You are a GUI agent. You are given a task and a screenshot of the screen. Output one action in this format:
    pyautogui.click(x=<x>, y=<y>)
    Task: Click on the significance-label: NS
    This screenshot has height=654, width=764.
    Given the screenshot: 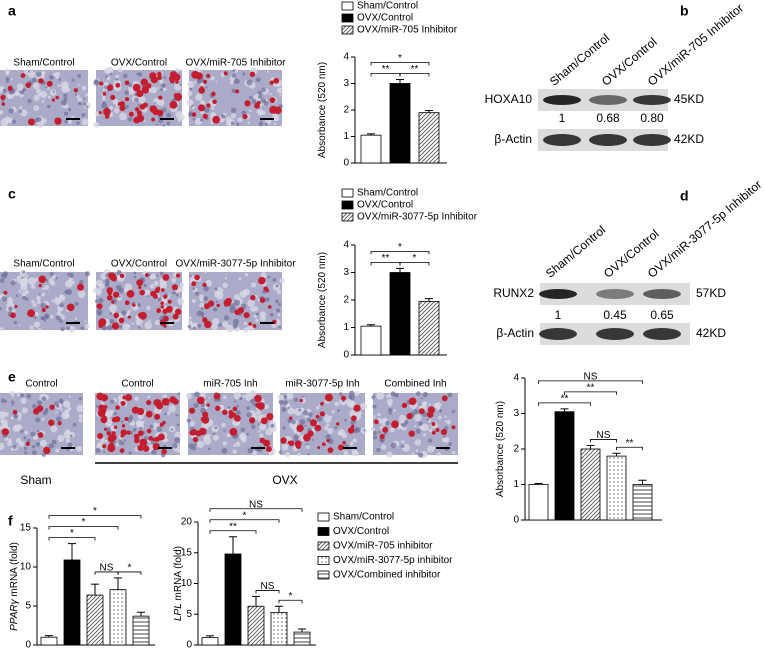 What is the action you would take?
    pyautogui.click(x=268, y=586)
    